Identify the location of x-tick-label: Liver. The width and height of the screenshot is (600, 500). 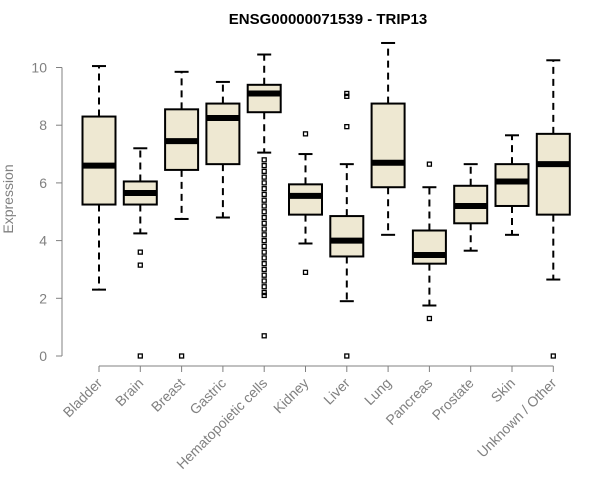
(336, 391).